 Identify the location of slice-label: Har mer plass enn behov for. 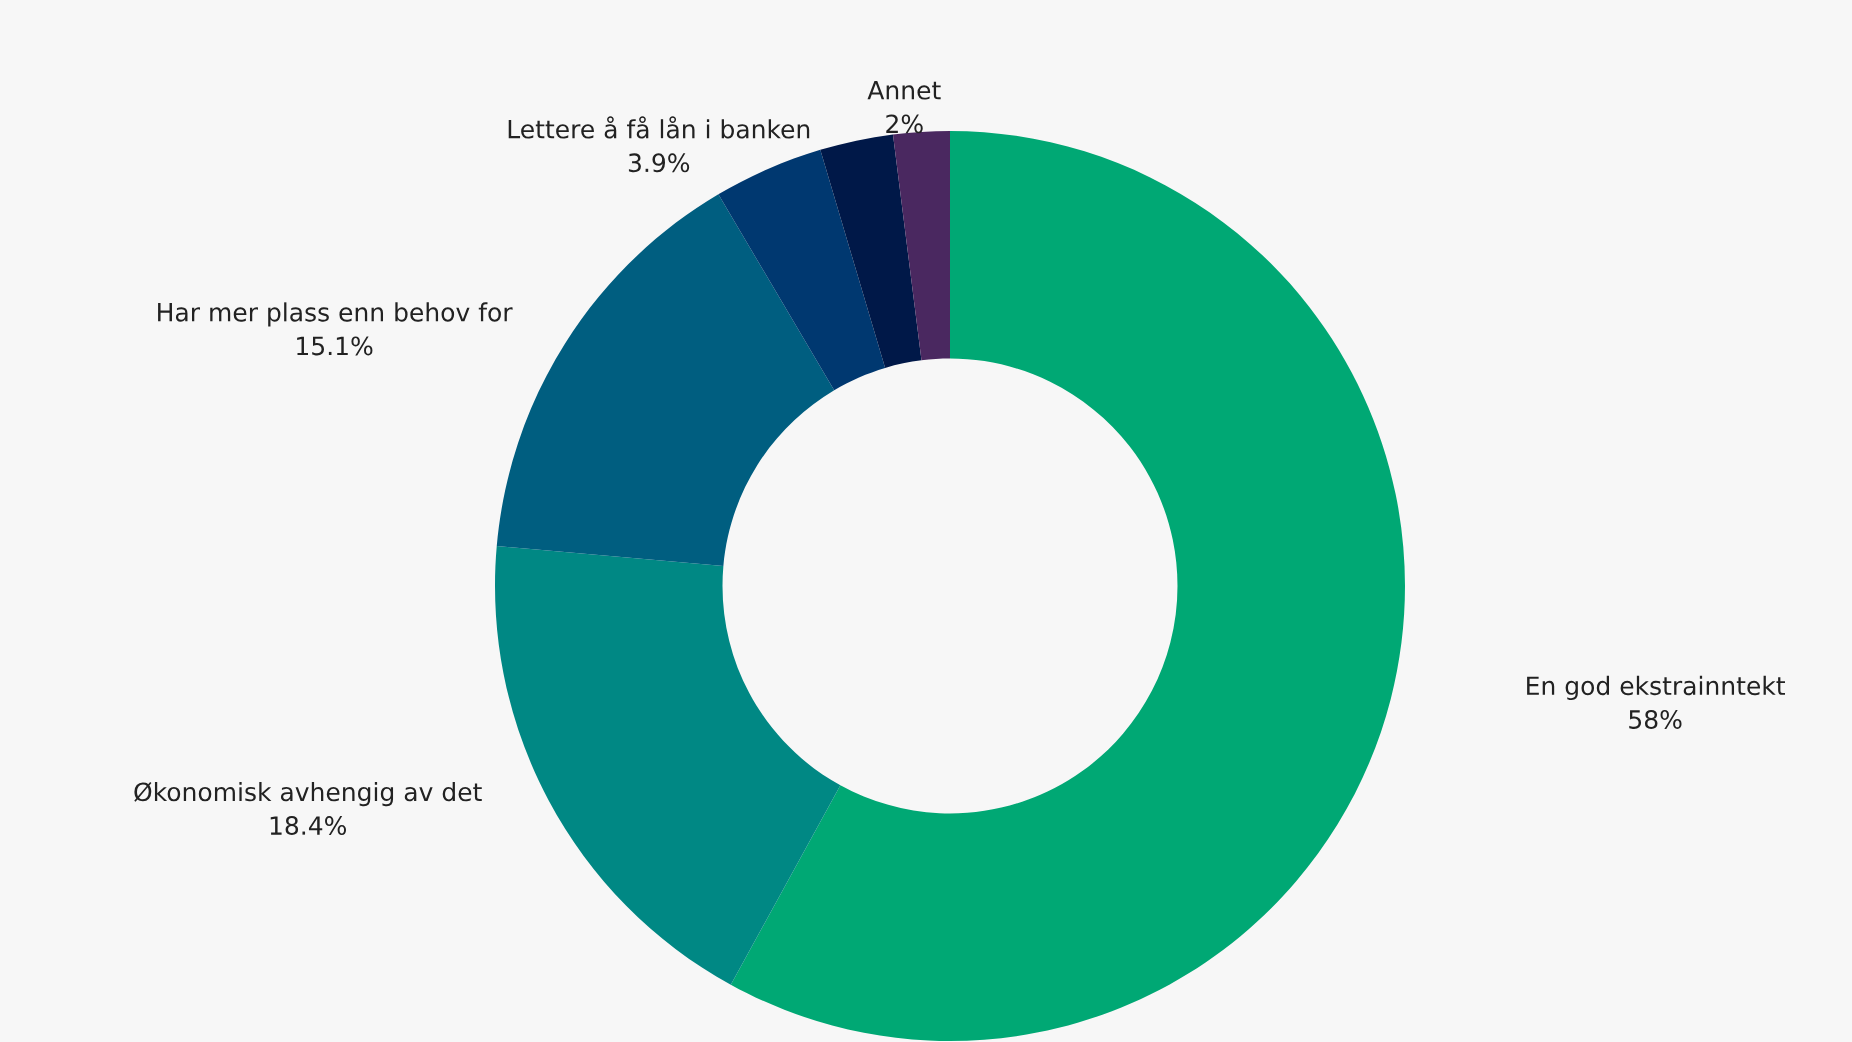
(335, 314).